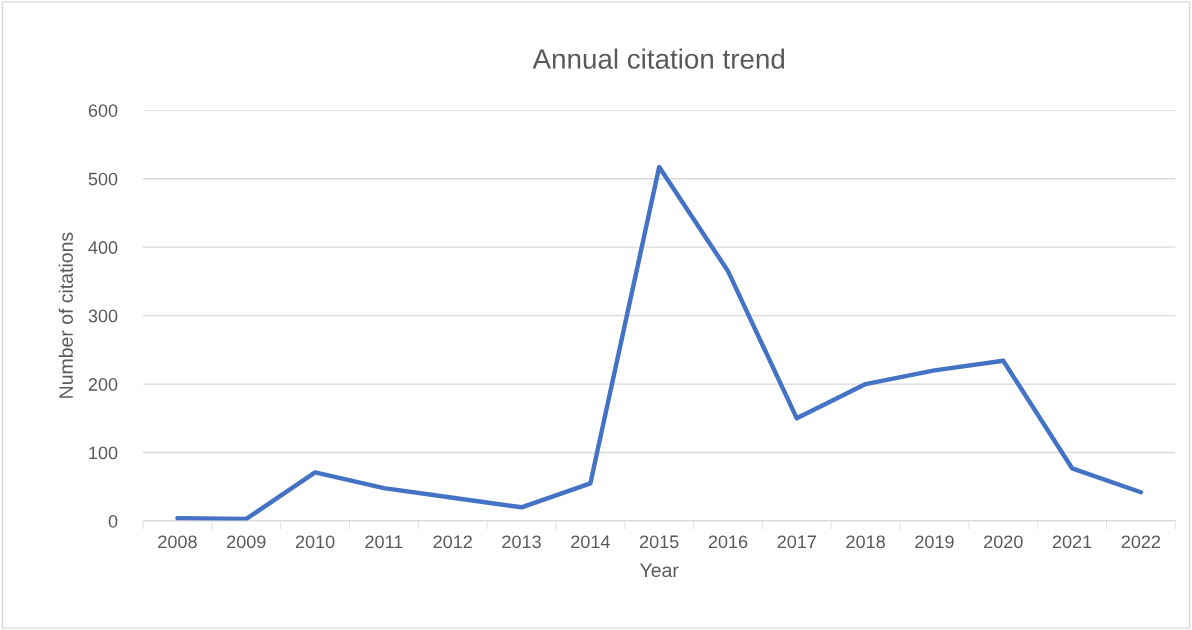  Describe the element at coordinates (384, 542) in the screenshot. I see `x-tick-label: 2011` at that location.